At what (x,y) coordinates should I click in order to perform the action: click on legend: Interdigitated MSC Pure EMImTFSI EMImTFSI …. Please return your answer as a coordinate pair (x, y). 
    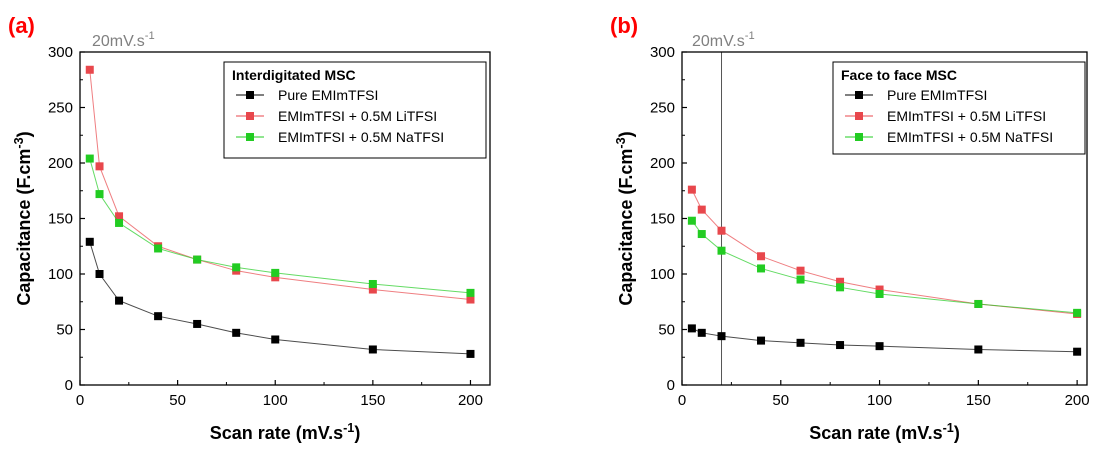
    Looking at the image, I should click on (355, 110).